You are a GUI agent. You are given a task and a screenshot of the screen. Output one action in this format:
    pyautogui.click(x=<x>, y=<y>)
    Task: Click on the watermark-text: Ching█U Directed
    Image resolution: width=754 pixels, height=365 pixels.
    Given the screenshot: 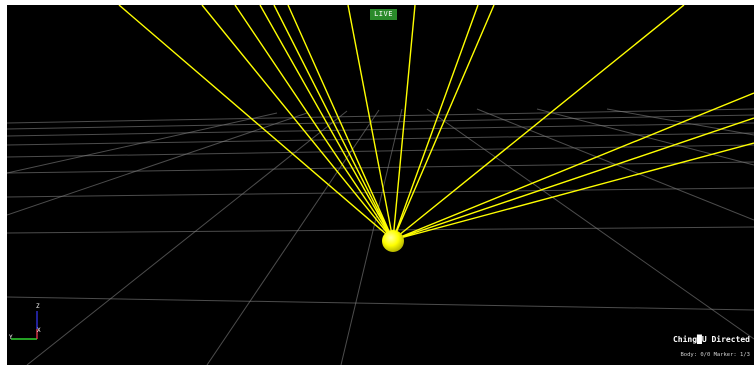 What is the action you would take?
    pyautogui.click(x=711, y=339)
    